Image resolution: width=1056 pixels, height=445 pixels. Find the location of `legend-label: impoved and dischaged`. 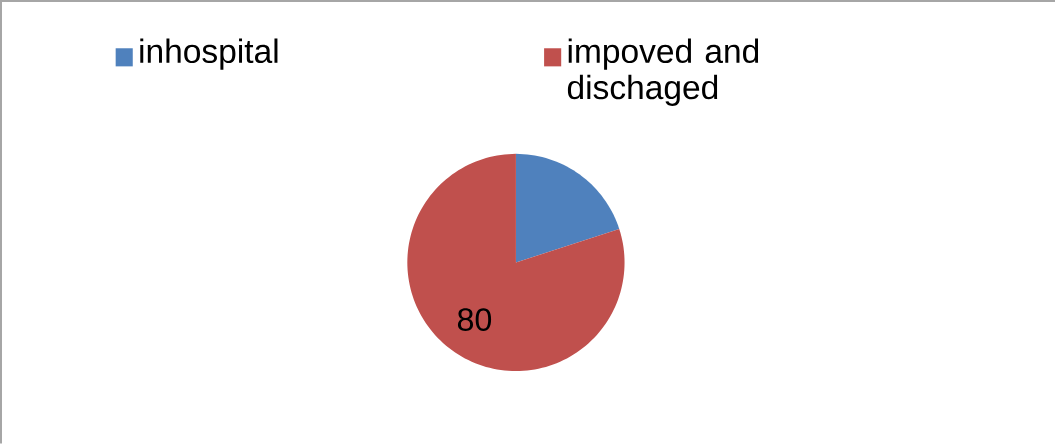

legend-label: impoved and dischaged is located at coordinates (663, 72).